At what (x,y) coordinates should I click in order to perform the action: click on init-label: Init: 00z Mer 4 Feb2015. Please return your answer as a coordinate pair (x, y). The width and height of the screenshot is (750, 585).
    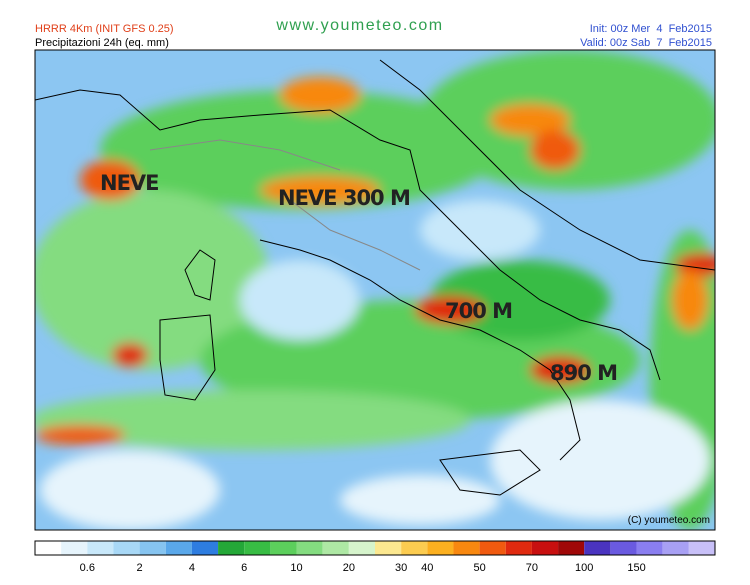
    Looking at the image, I should click on (651, 29).